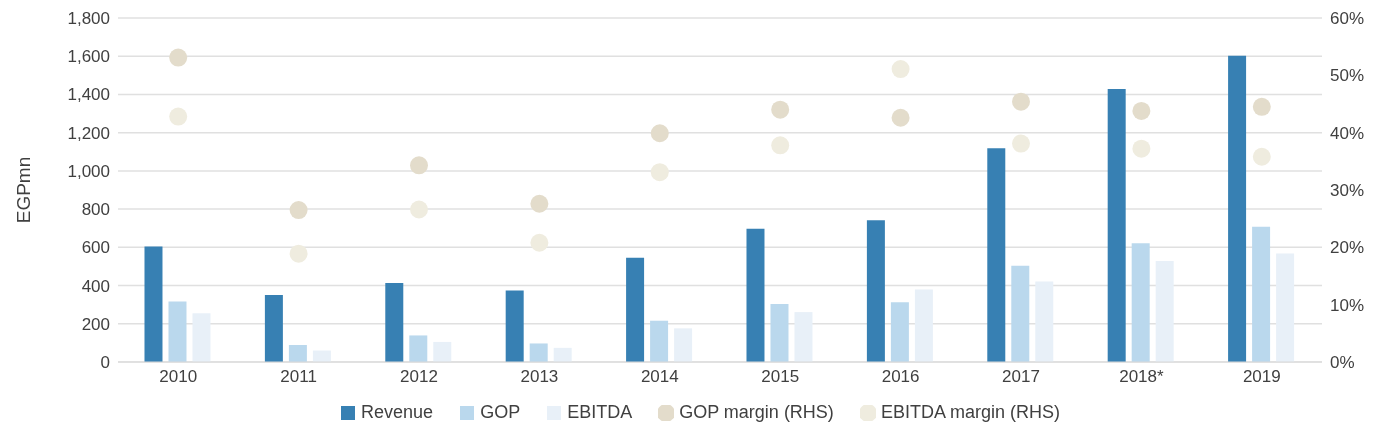 The image size is (1400, 423). Describe the element at coordinates (780, 377) in the screenshot. I see `x-tick-label: 2015` at that location.